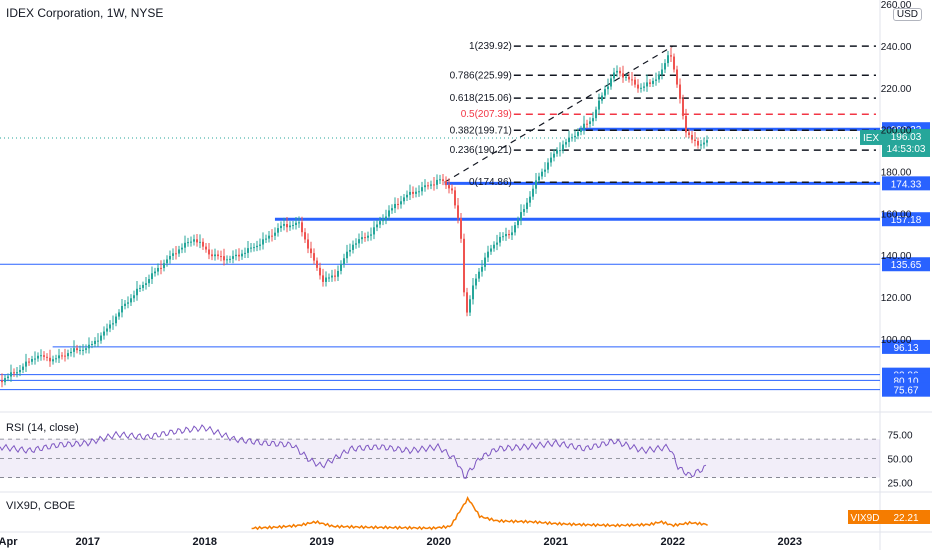  Describe the element at coordinates (896, 256) in the screenshot. I see `price-tick-label: 140.00` at that location.